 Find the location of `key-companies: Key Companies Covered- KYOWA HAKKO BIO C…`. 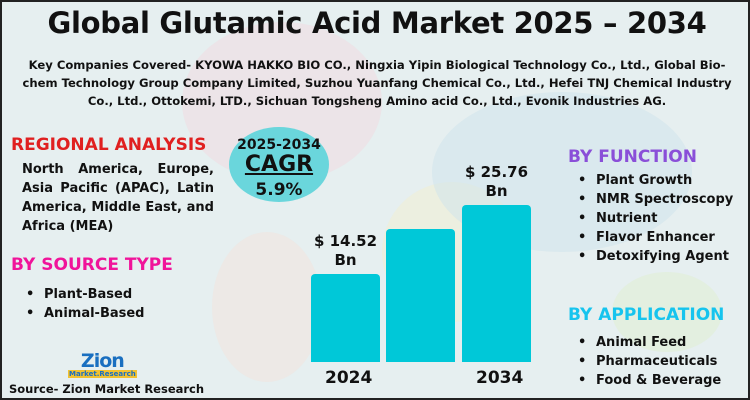

key-companies: Key Companies Covered- KYOWA HAKKO BIO C… is located at coordinates (377, 83).